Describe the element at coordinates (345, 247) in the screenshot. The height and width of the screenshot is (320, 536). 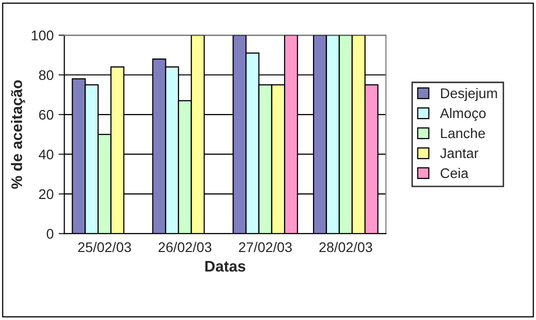
I see `x-tick-label: 28/02/03` at that location.